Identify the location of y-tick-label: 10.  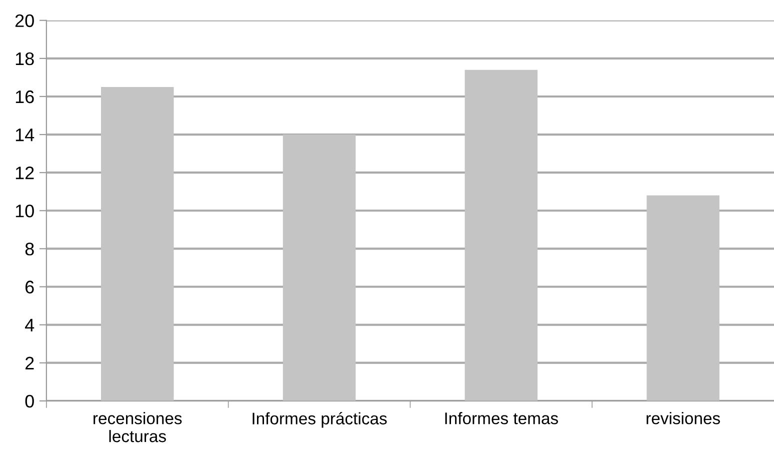
(25, 211).